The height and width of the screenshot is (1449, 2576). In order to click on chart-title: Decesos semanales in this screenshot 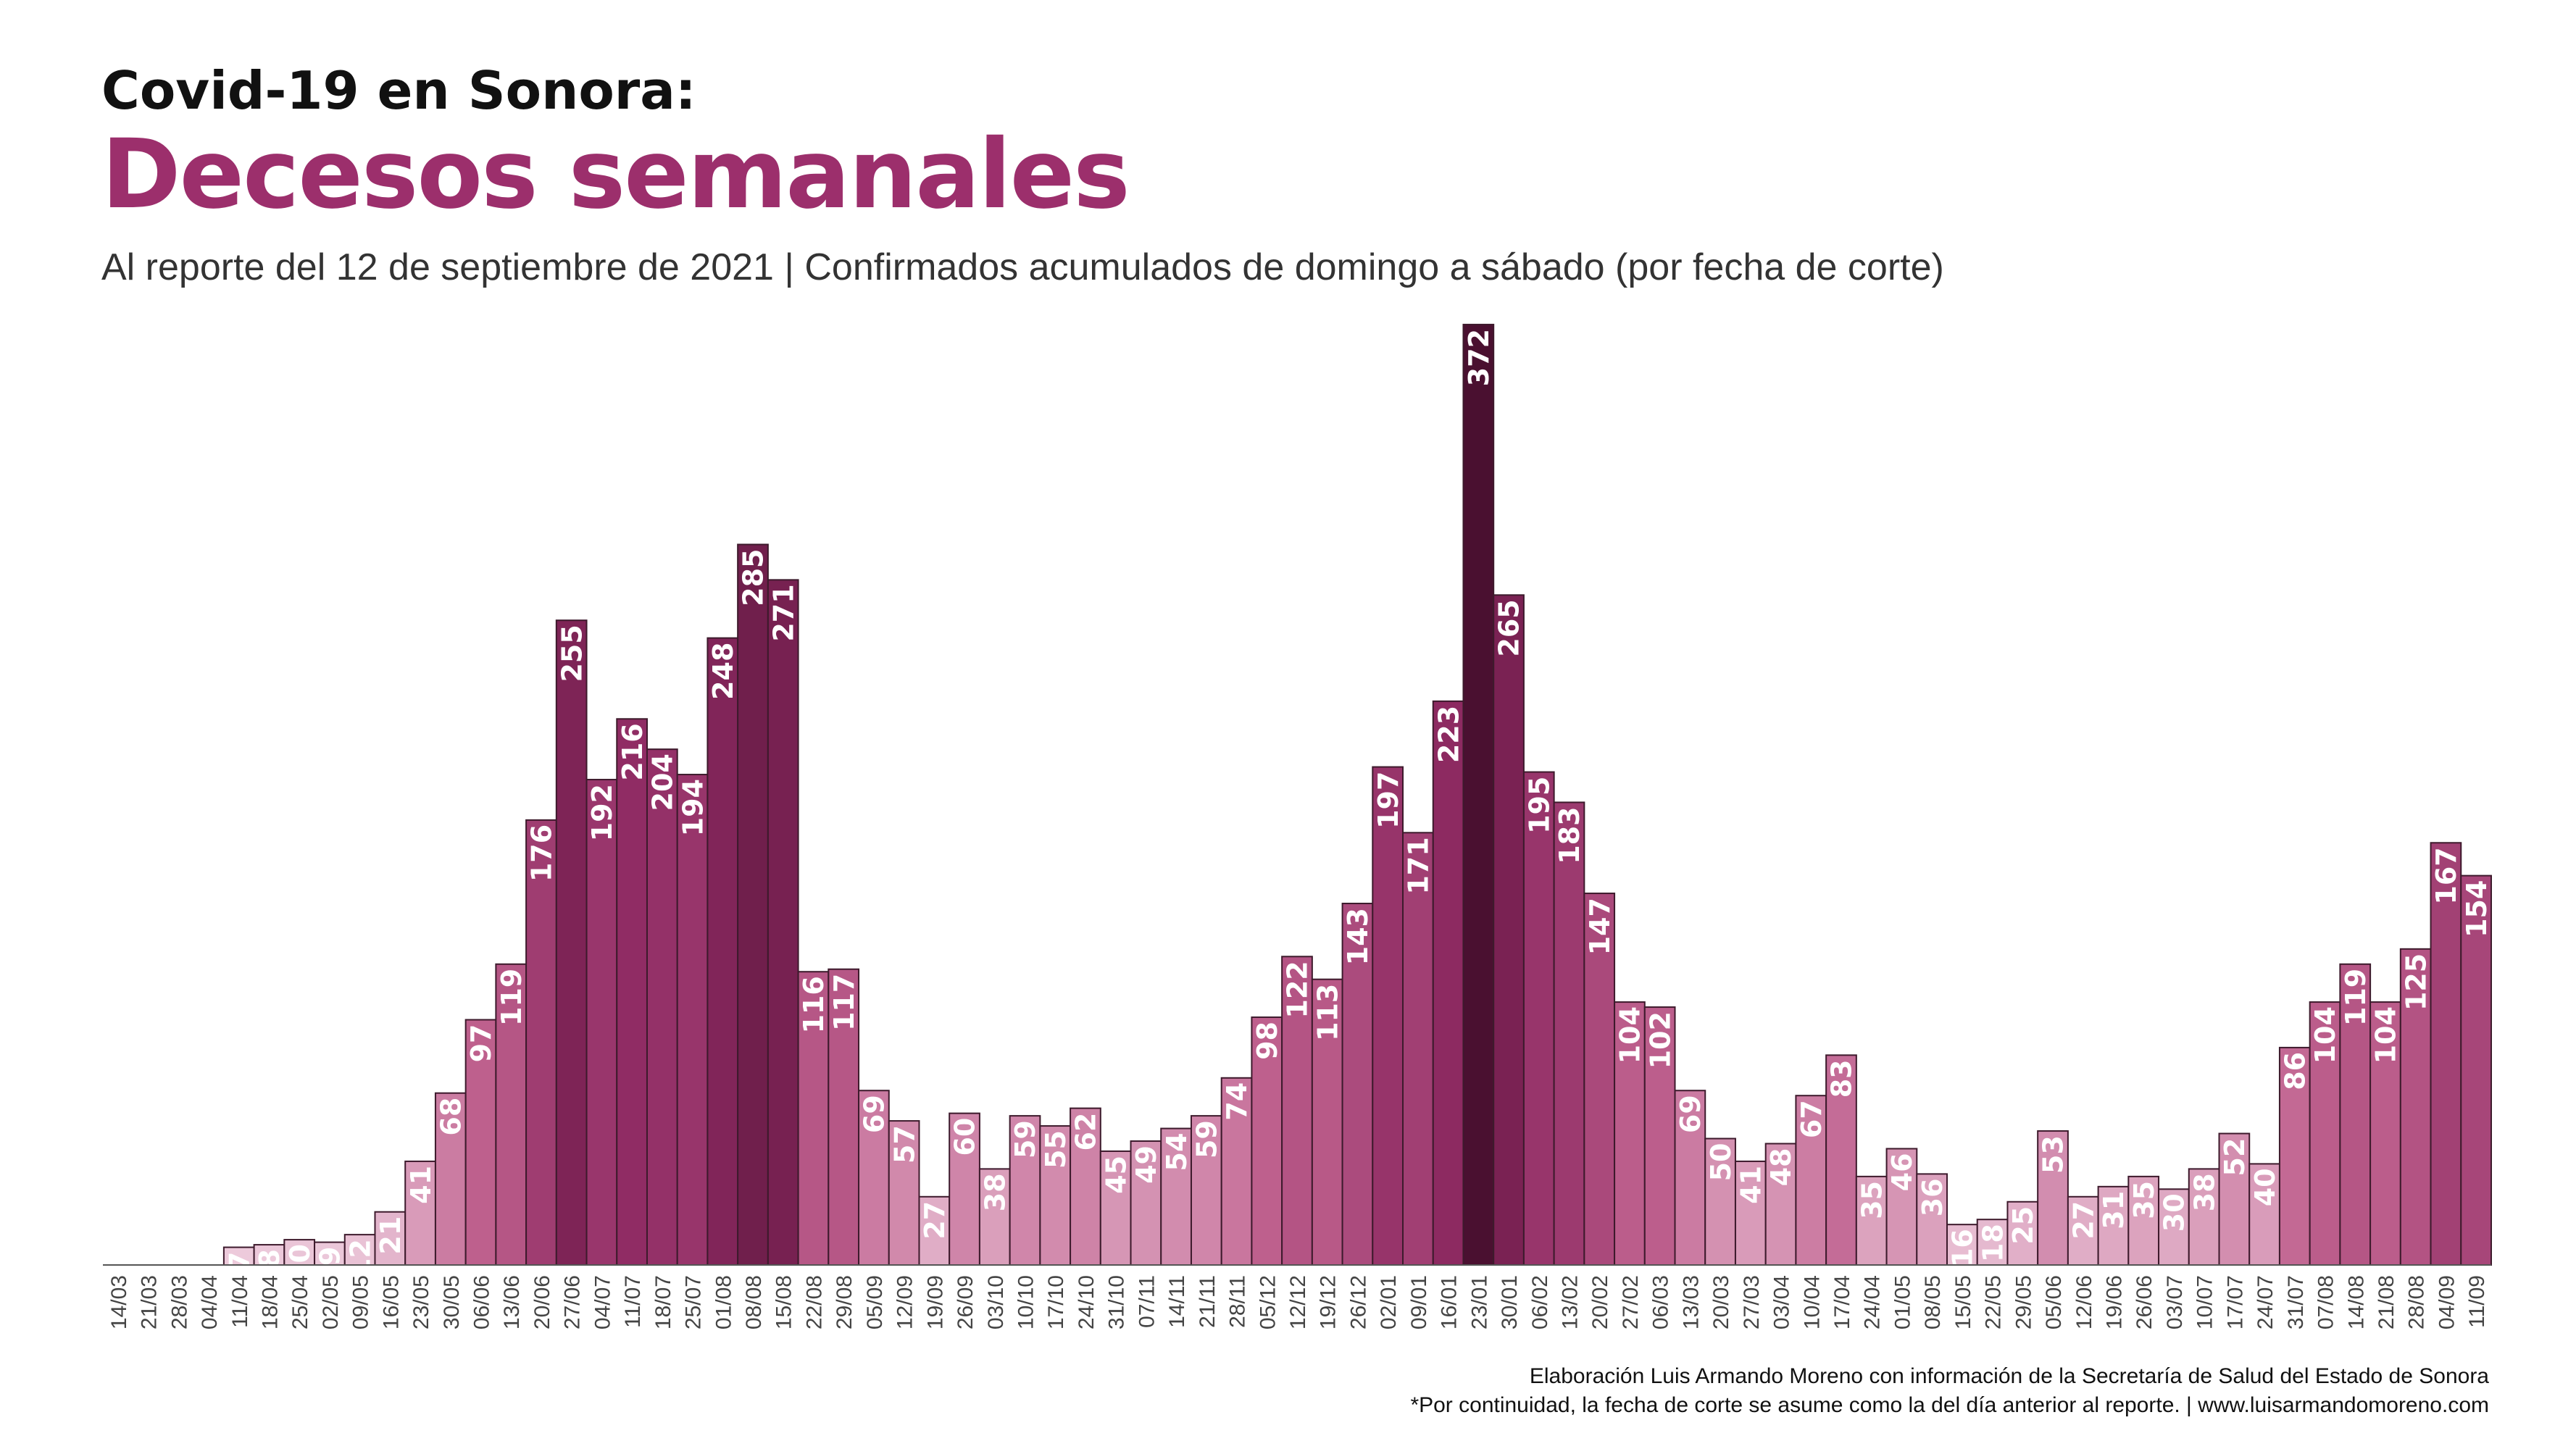, I will do `click(615, 174)`.